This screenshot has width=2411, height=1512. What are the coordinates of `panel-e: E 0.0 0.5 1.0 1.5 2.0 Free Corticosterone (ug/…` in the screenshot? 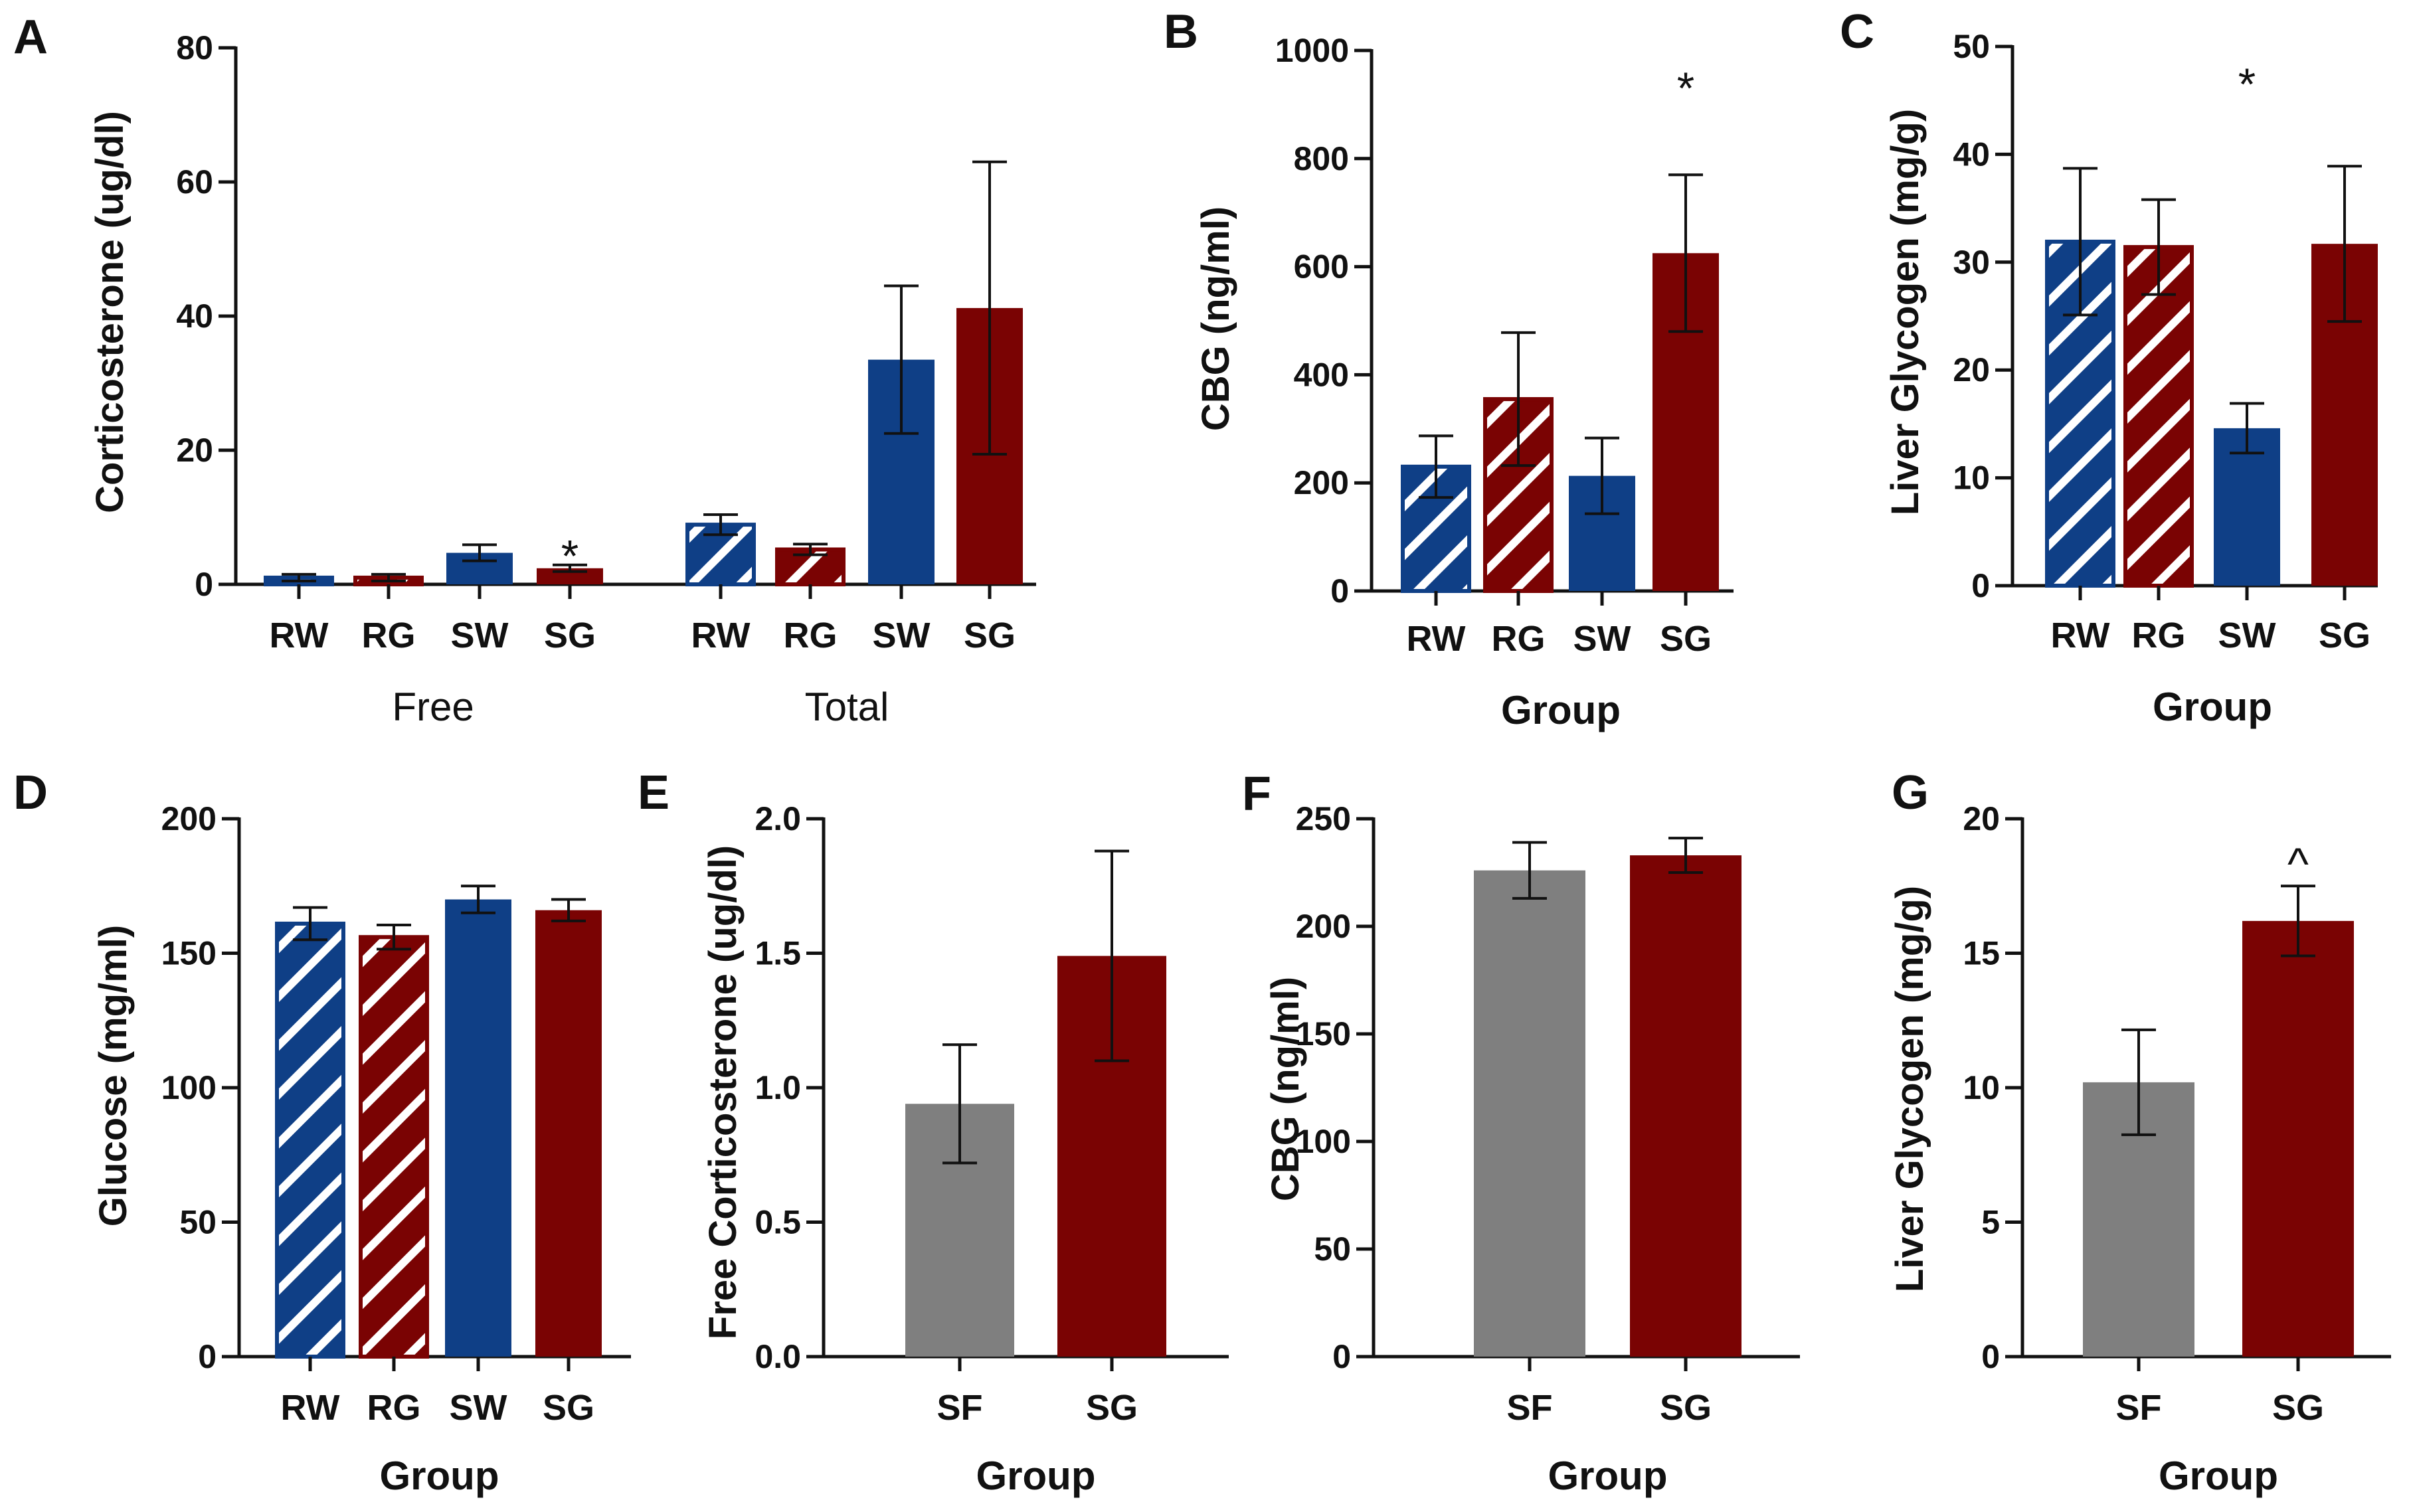 It's located at (934, 1132).